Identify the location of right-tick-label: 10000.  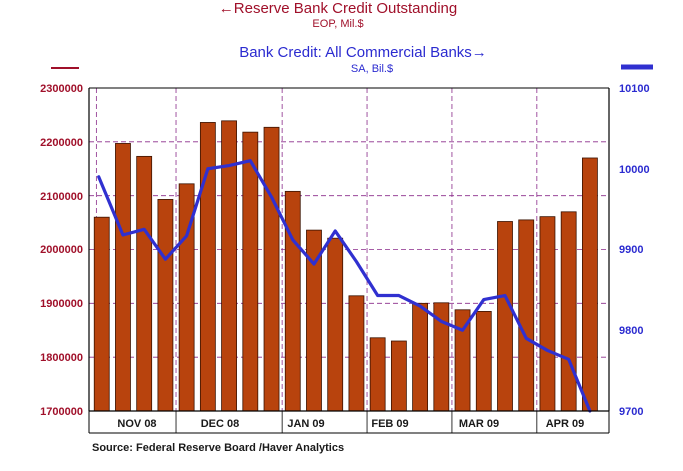
(634, 170).